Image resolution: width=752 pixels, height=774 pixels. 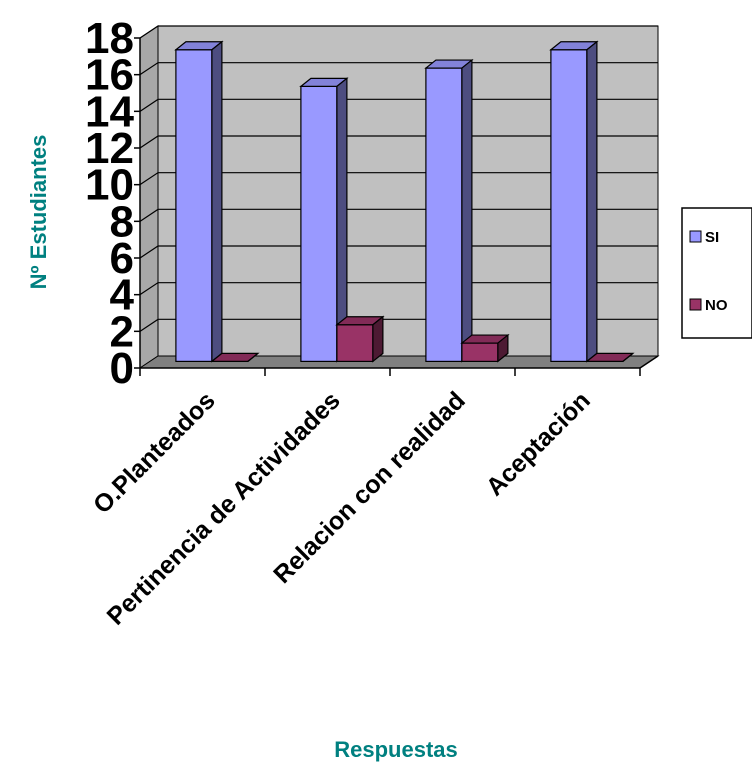 I want to click on side-wall, so click(x=149, y=197).